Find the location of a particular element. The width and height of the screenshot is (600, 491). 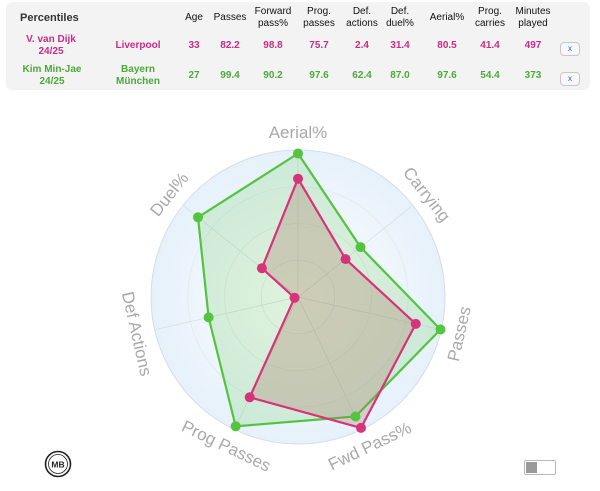

mb-logo-text: MB is located at coordinates (57, 464).